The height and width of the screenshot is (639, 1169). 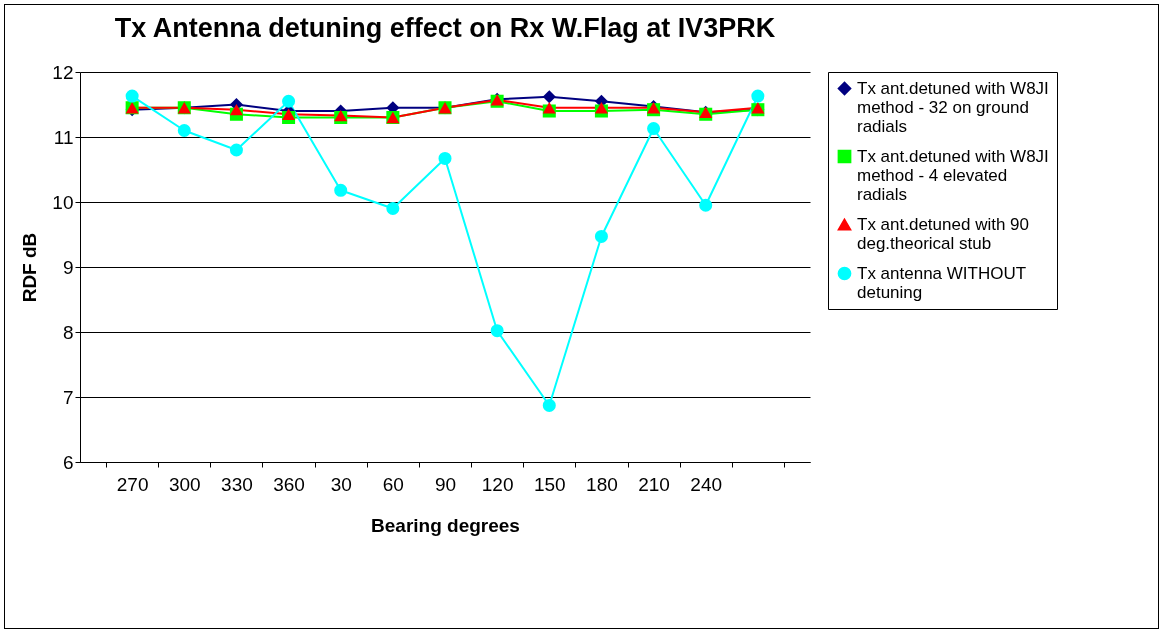 I want to click on y-tick-label: 12, so click(x=63, y=72).